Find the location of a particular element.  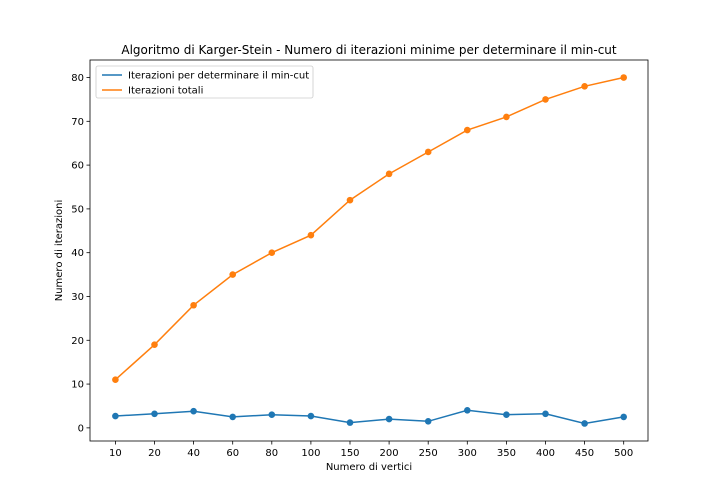

x-tick-label: 200 is located at coordinates (389, 453).